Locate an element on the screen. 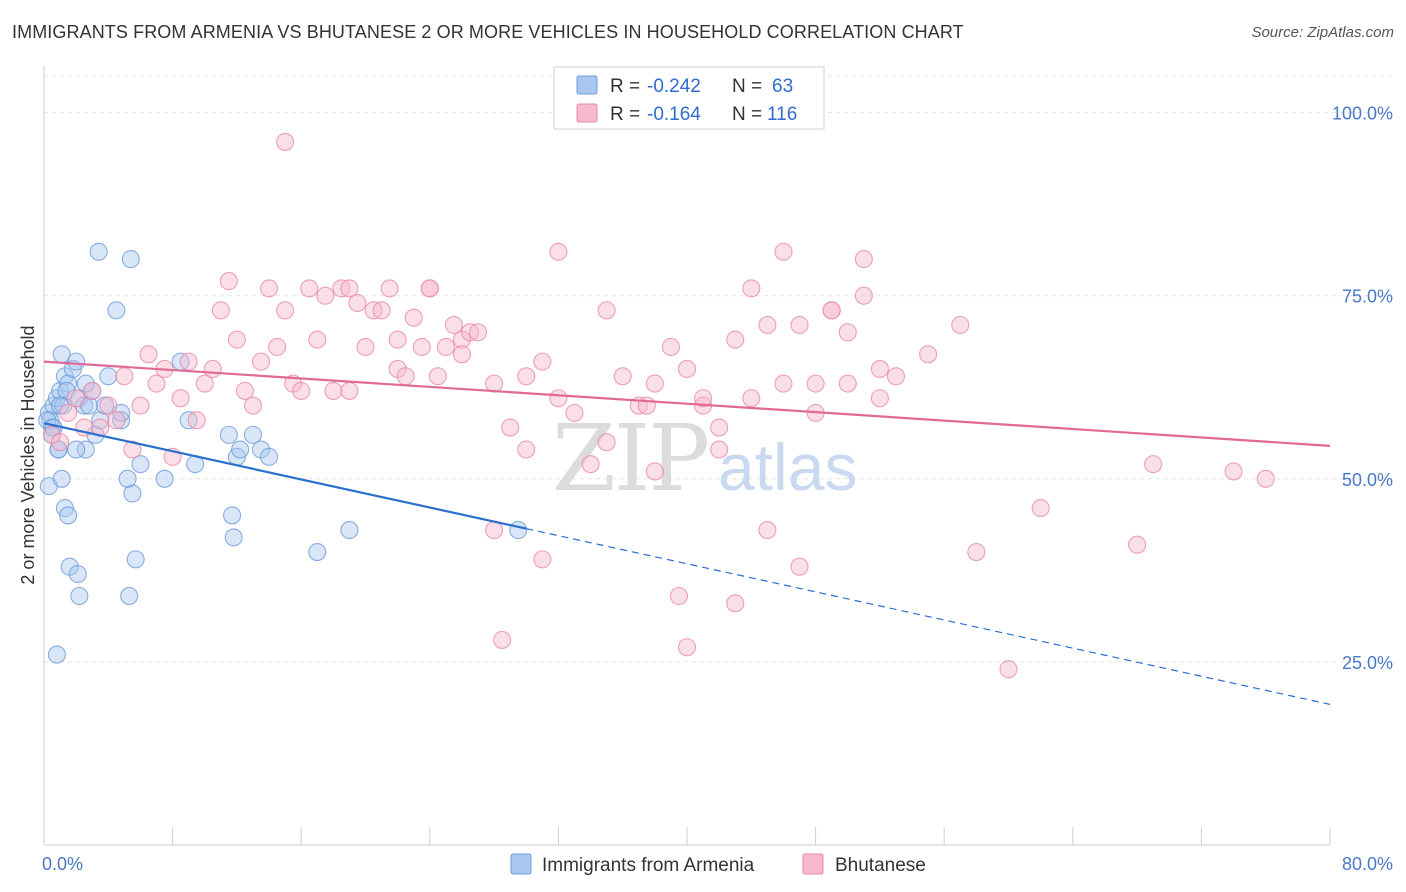 The height and width of the screenshot is (892, 1406). legend-r-value-1: -0.242 is located at coordinates (674, 86).